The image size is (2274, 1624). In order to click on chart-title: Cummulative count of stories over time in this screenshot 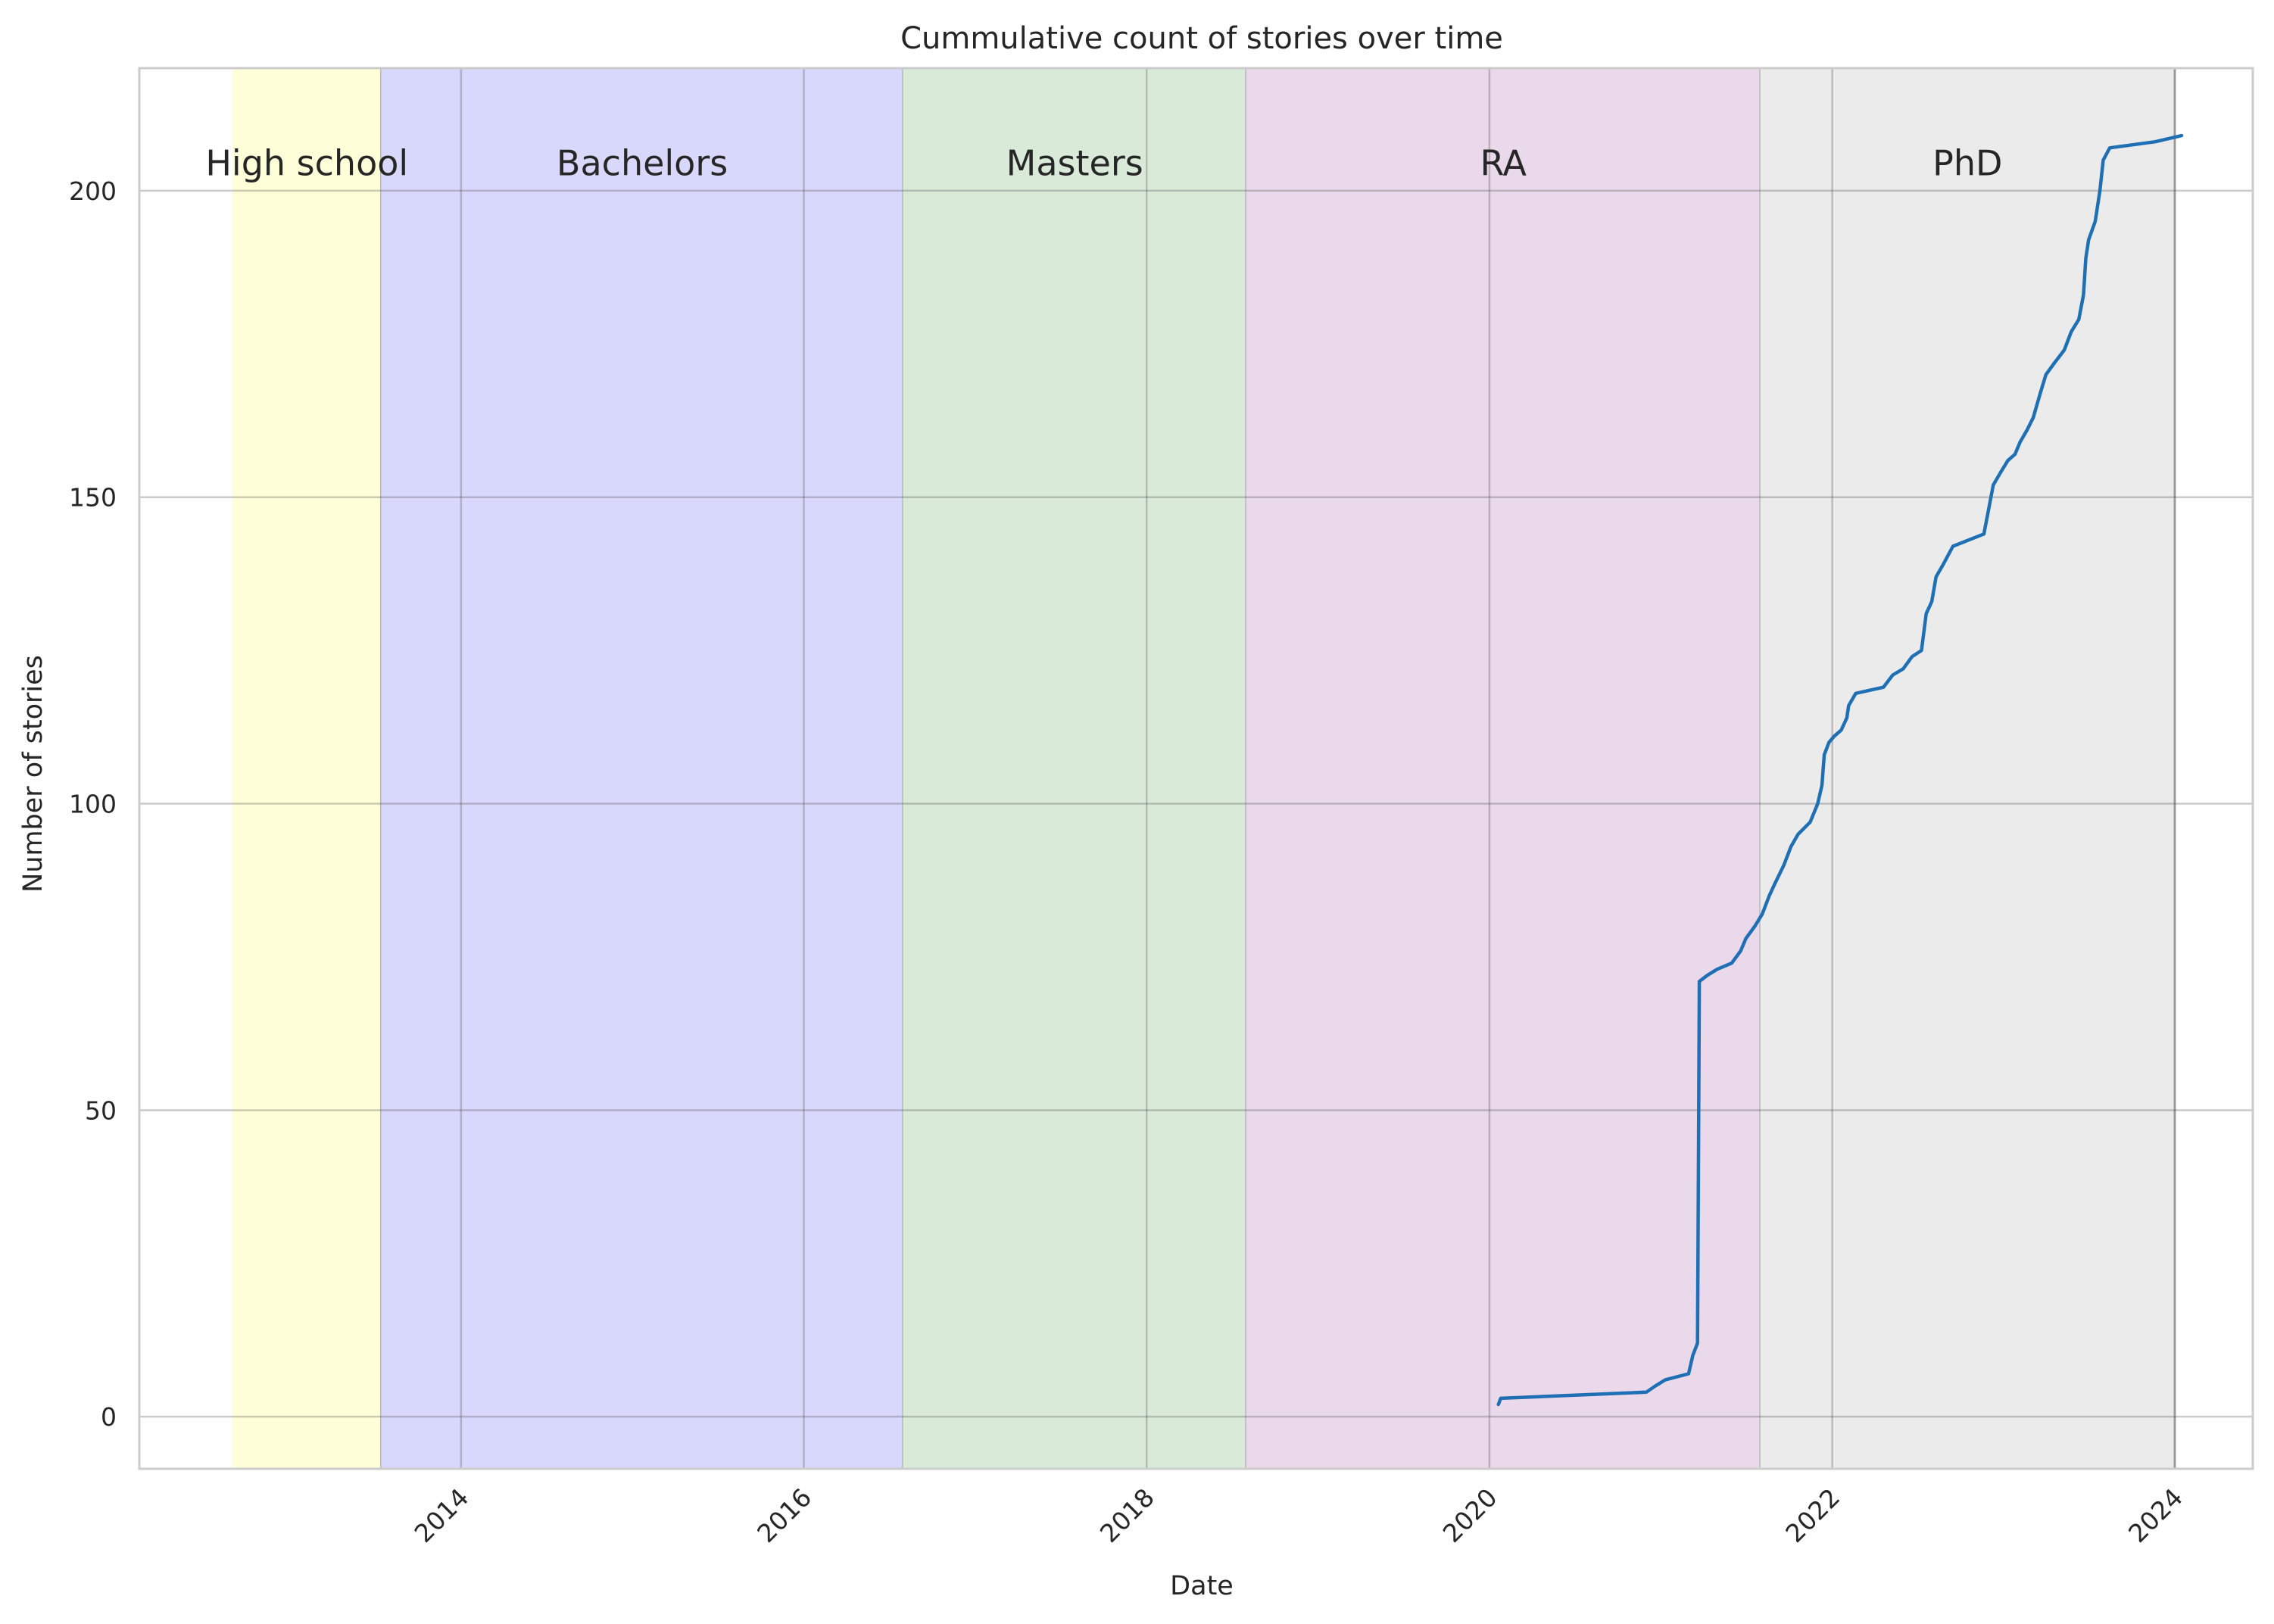, I will do `click(1201, 38)`.